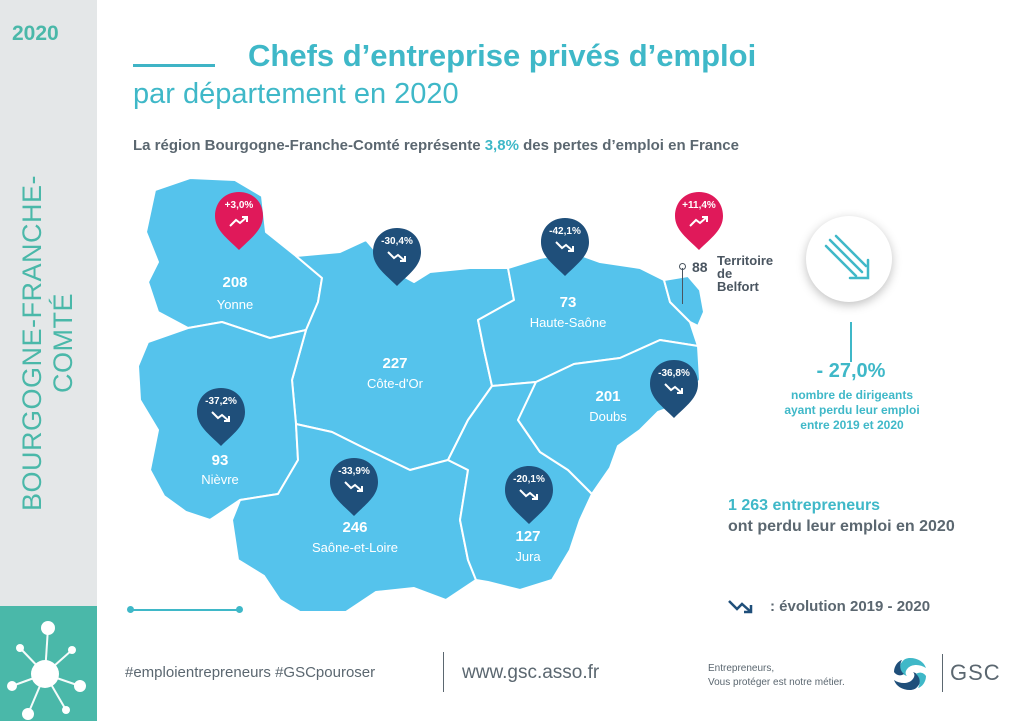  I want to click on belfort-name: Territoire de Belfort, so click(757, 273).